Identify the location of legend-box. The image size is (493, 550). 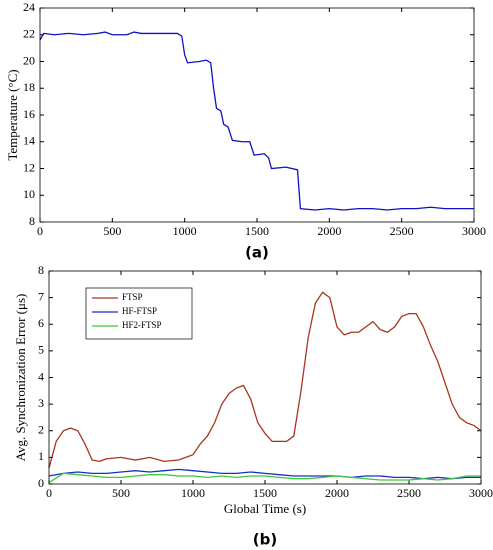
(139, 313).